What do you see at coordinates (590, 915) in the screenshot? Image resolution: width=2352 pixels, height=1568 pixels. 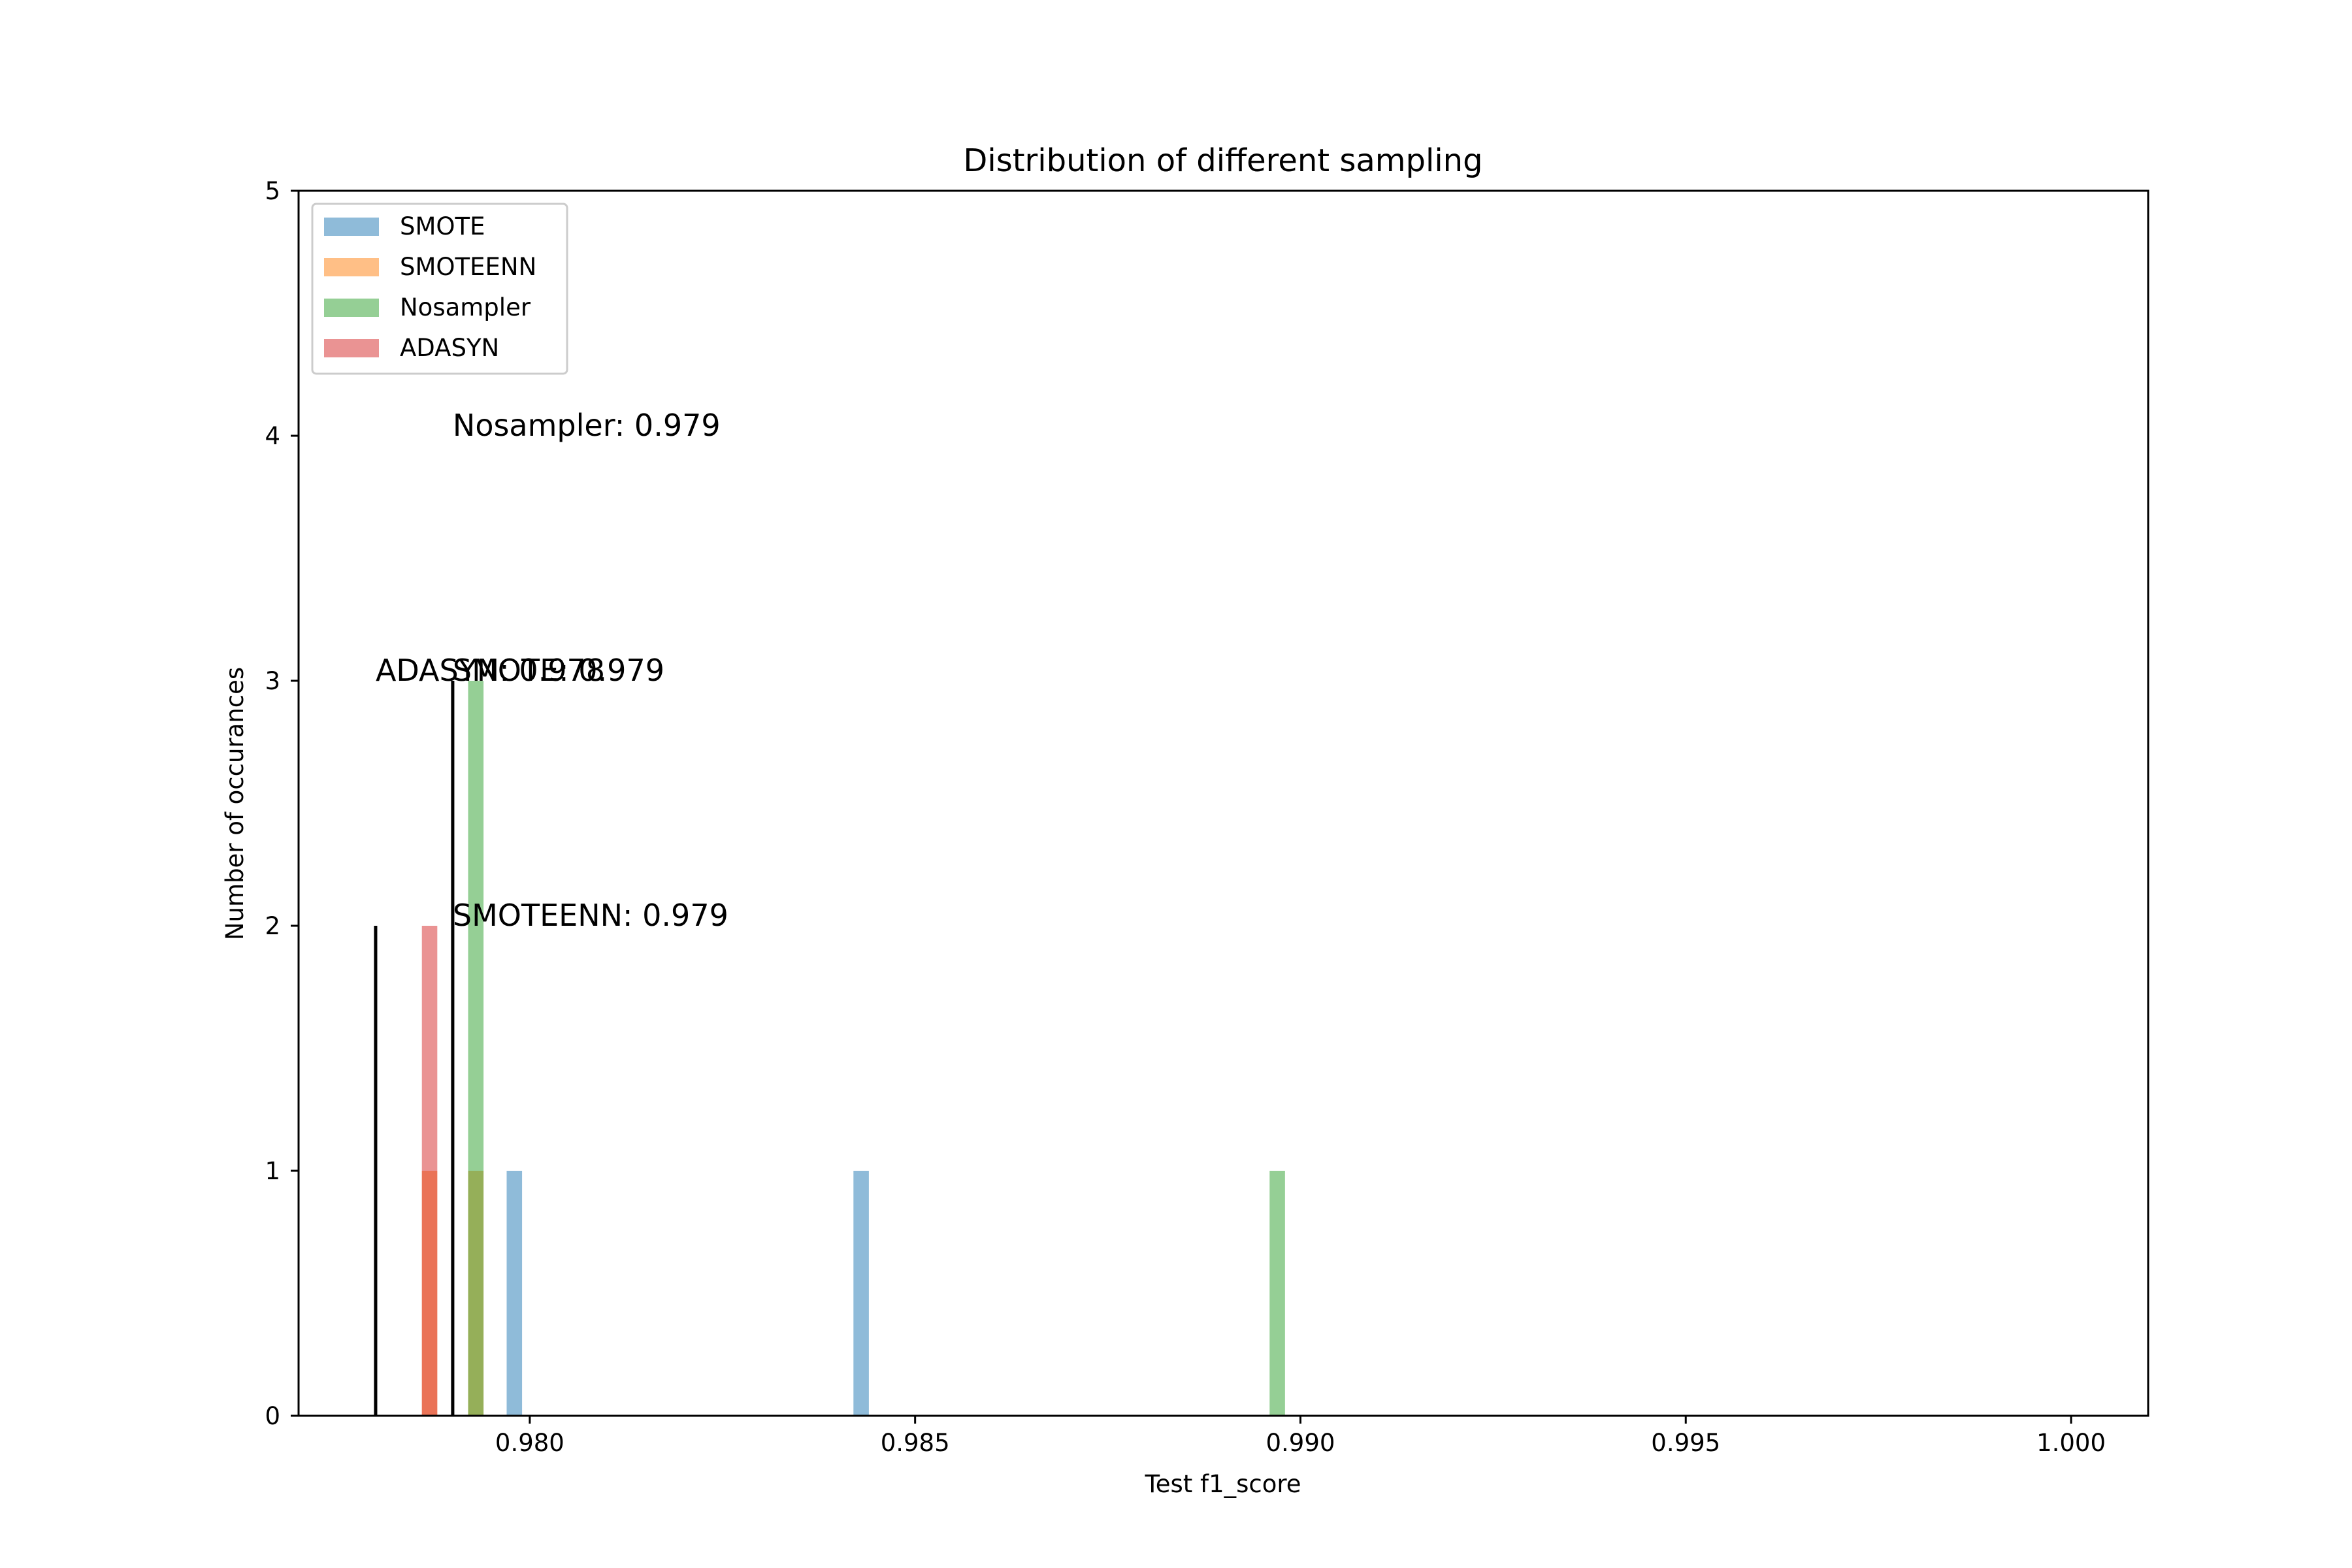 I see `annotation-3: SMOTEENN: 0.979` at bounding box center [590, 915].